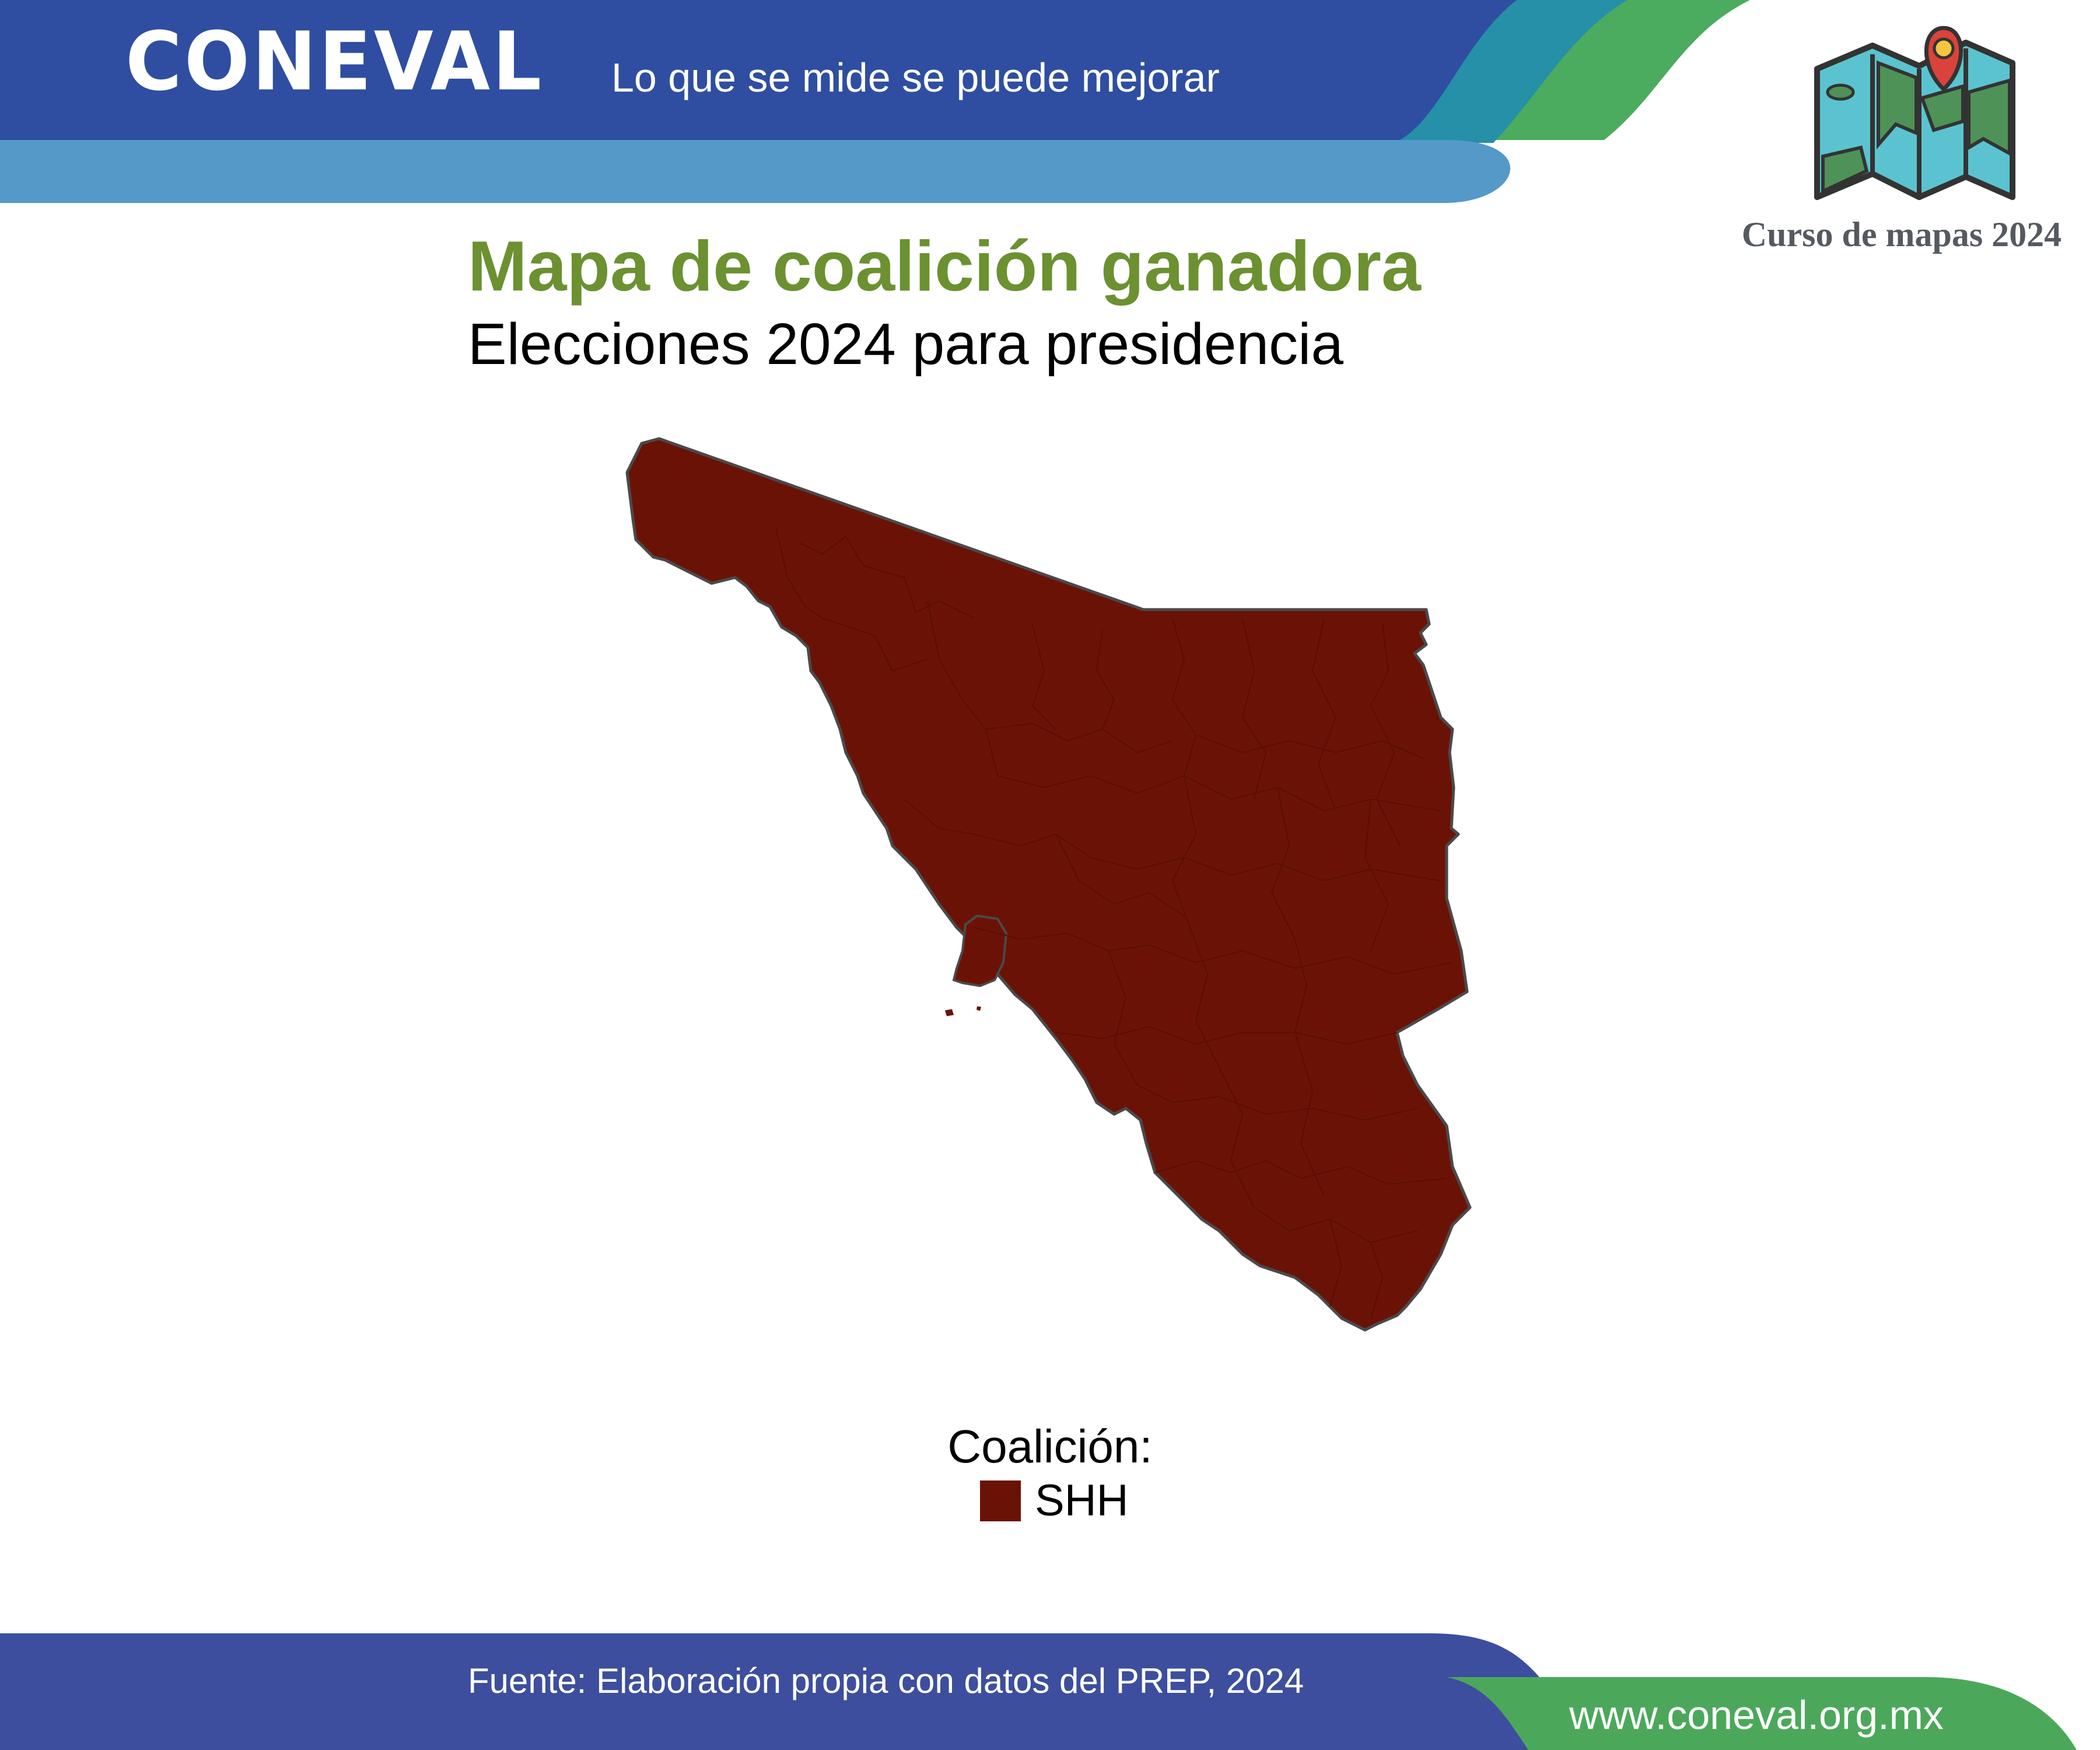 The height and width of the screenshot is (1750, 2100). Describe the element at coordinates (980, 951) in the screenshot. I see `island-tiburon` at that location.